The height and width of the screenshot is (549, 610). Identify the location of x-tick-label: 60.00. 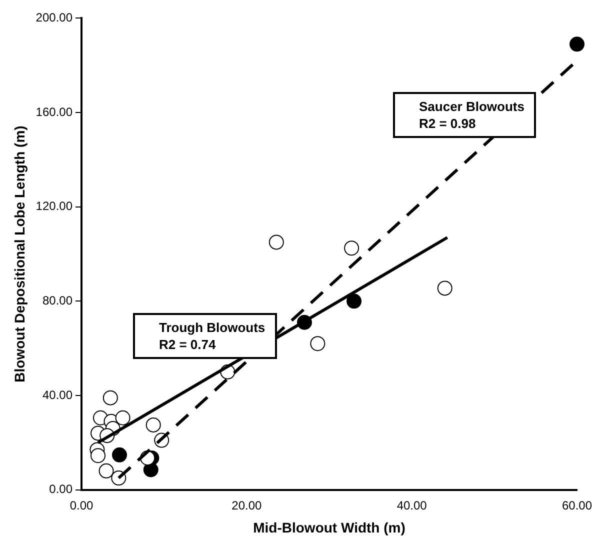
(577, 505).